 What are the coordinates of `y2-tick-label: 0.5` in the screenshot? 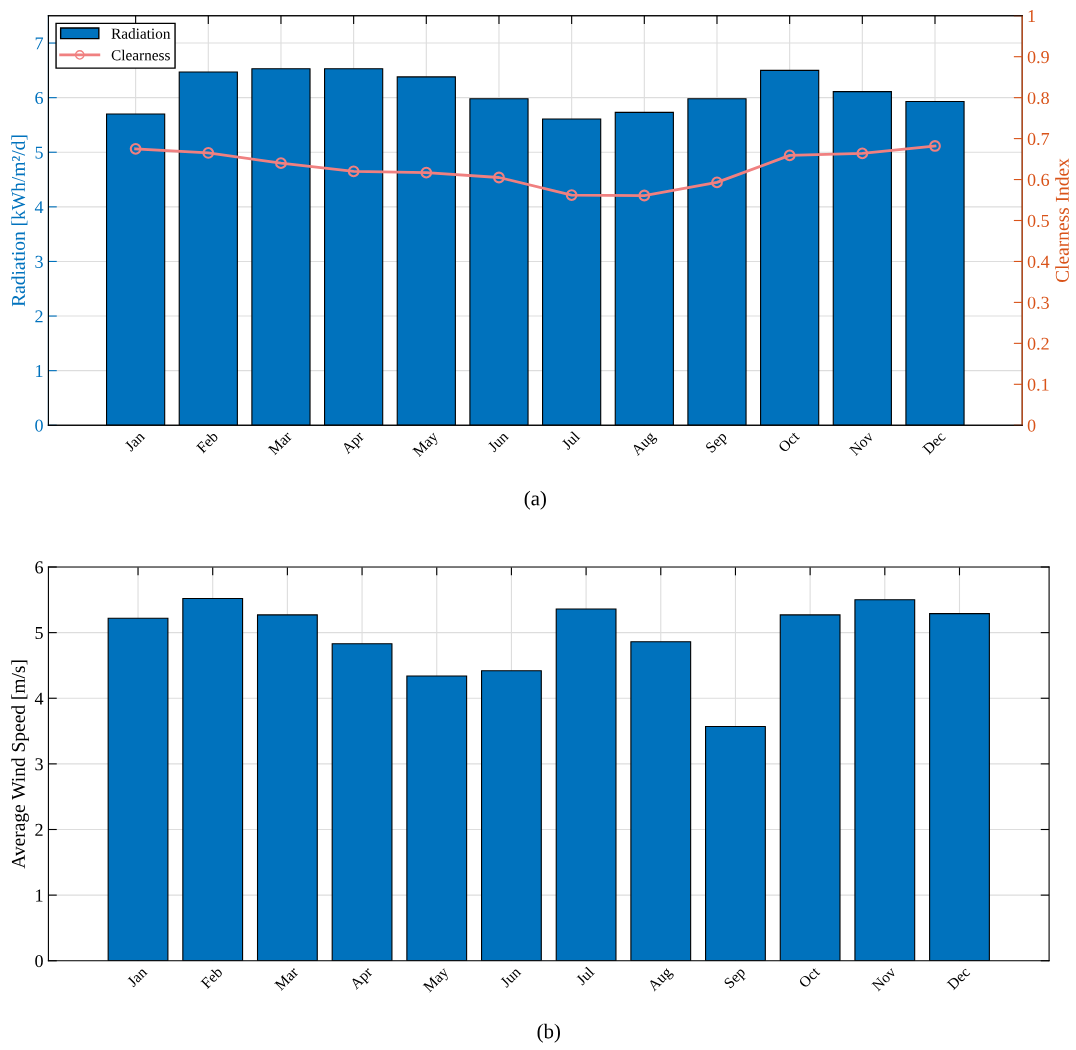 It's located at (1038, 221).